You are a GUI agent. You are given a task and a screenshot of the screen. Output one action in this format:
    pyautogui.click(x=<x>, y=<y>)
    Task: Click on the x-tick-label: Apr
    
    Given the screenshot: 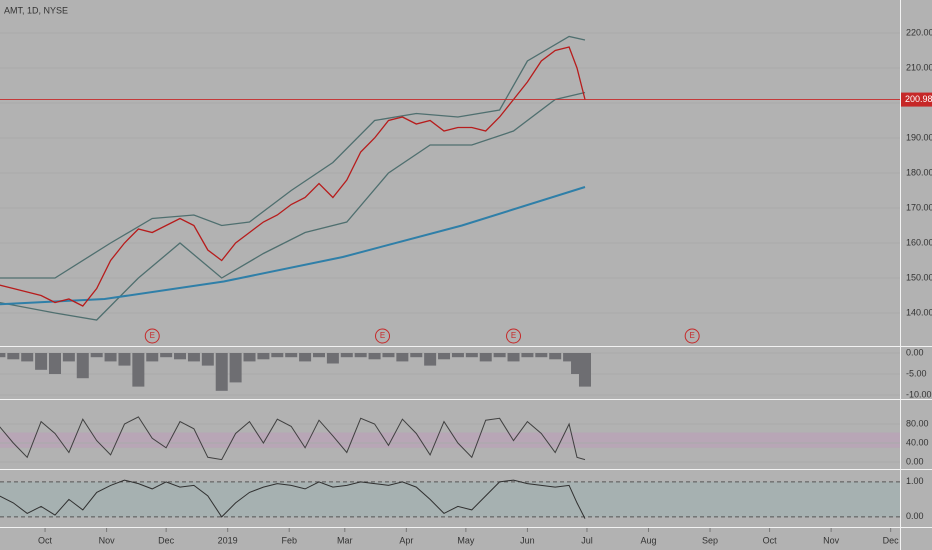 What is the action you would take?
    pyautogui.click(x=406, y=540)
    